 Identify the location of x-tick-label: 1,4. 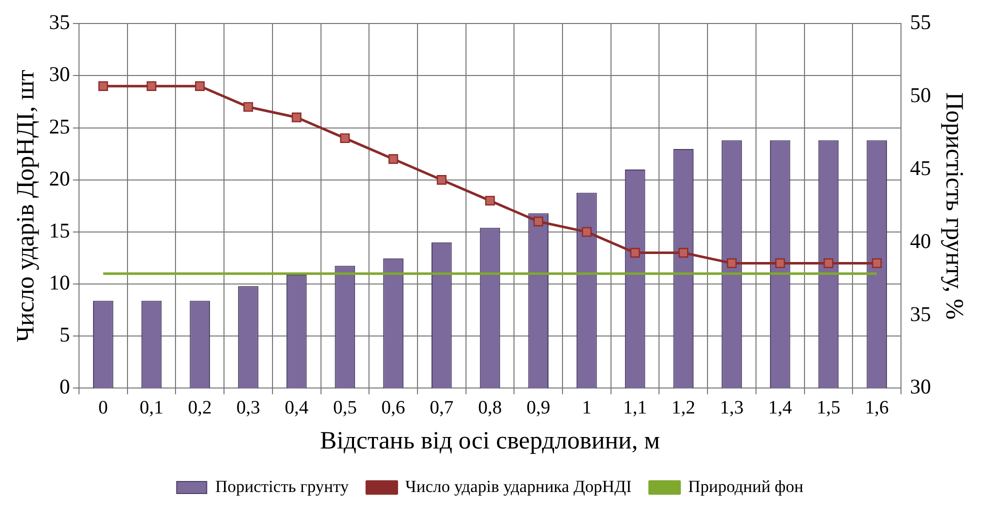
(780, 408).